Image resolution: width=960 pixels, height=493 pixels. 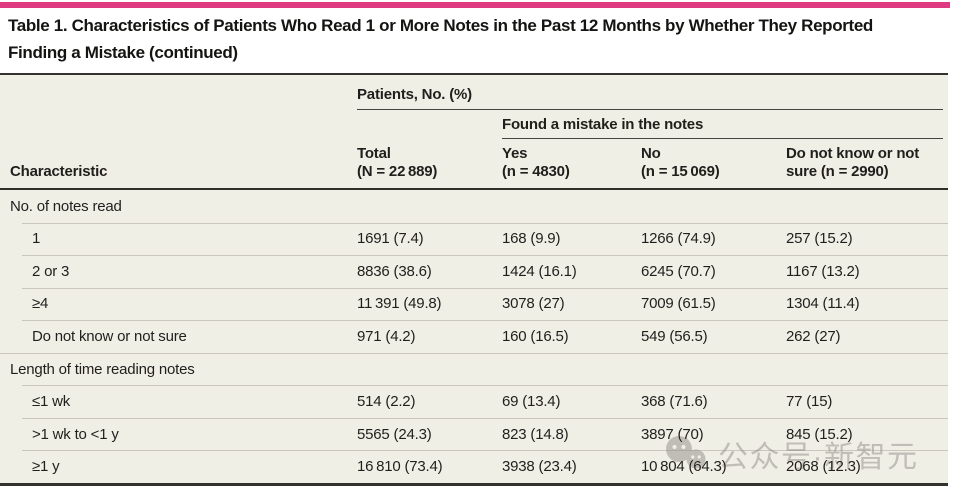 What do you see at coordinates (531, 239) in the screenshot?
I see `cell-yes: 168 (9.9)` at bounding box center [531, 239].